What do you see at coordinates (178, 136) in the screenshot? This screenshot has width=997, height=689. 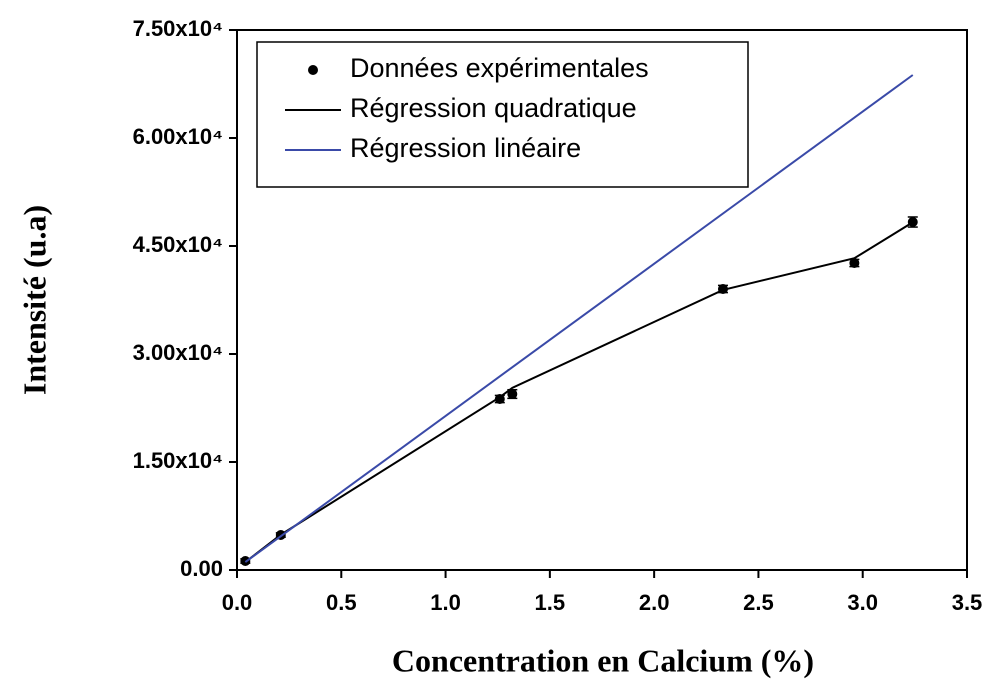 I see `y-tick-label: 6.00x10⁴` at bounding box center [178, 136].